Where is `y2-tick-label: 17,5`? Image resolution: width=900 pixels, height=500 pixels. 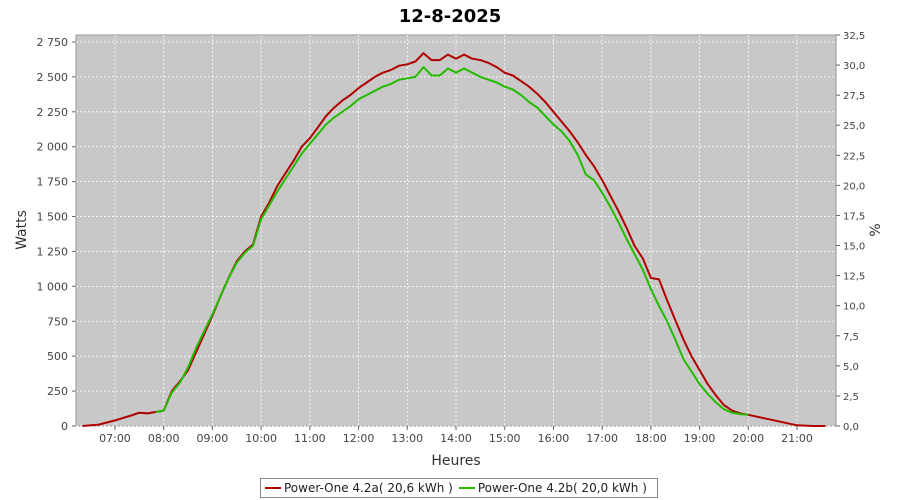 y2-tick-label: 17,5 is located at coordinates (854, 216).